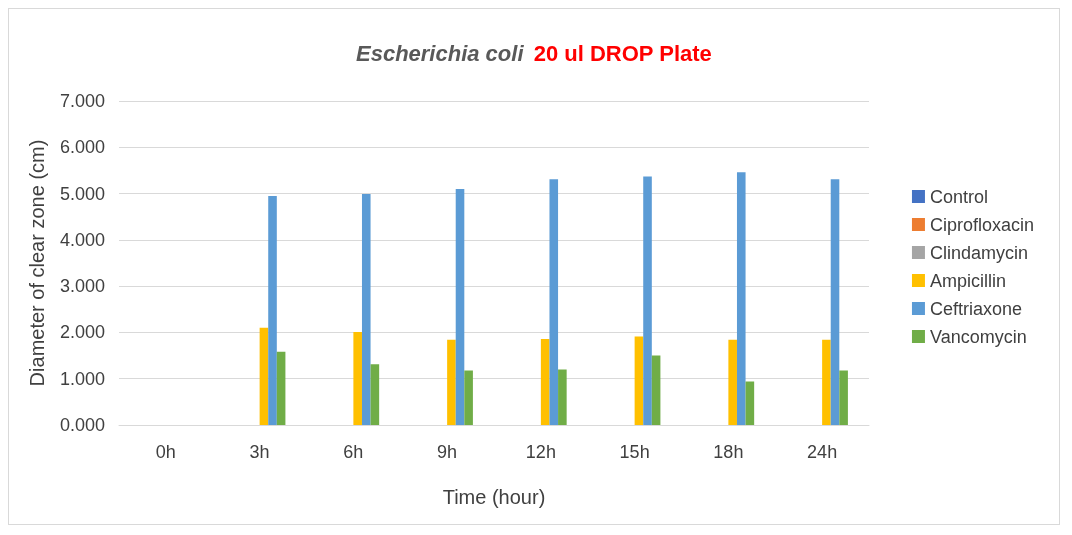 Image resolution: width=1072 pixels, height=535 pixels. Describe the element at coordinates (82, 193) in the screenshot. I see `y-tick-label: 5.000` at that location.